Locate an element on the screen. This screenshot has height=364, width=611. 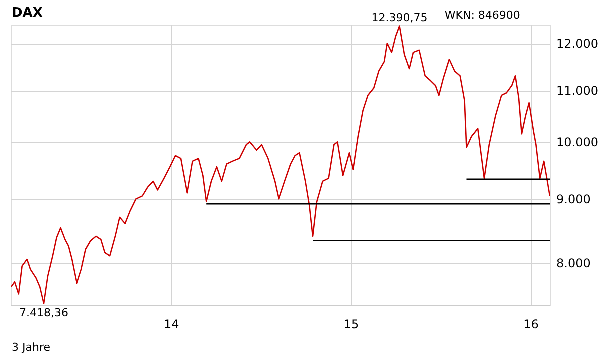
annotation: 12.390,75 is located at coordinates (400, 17).